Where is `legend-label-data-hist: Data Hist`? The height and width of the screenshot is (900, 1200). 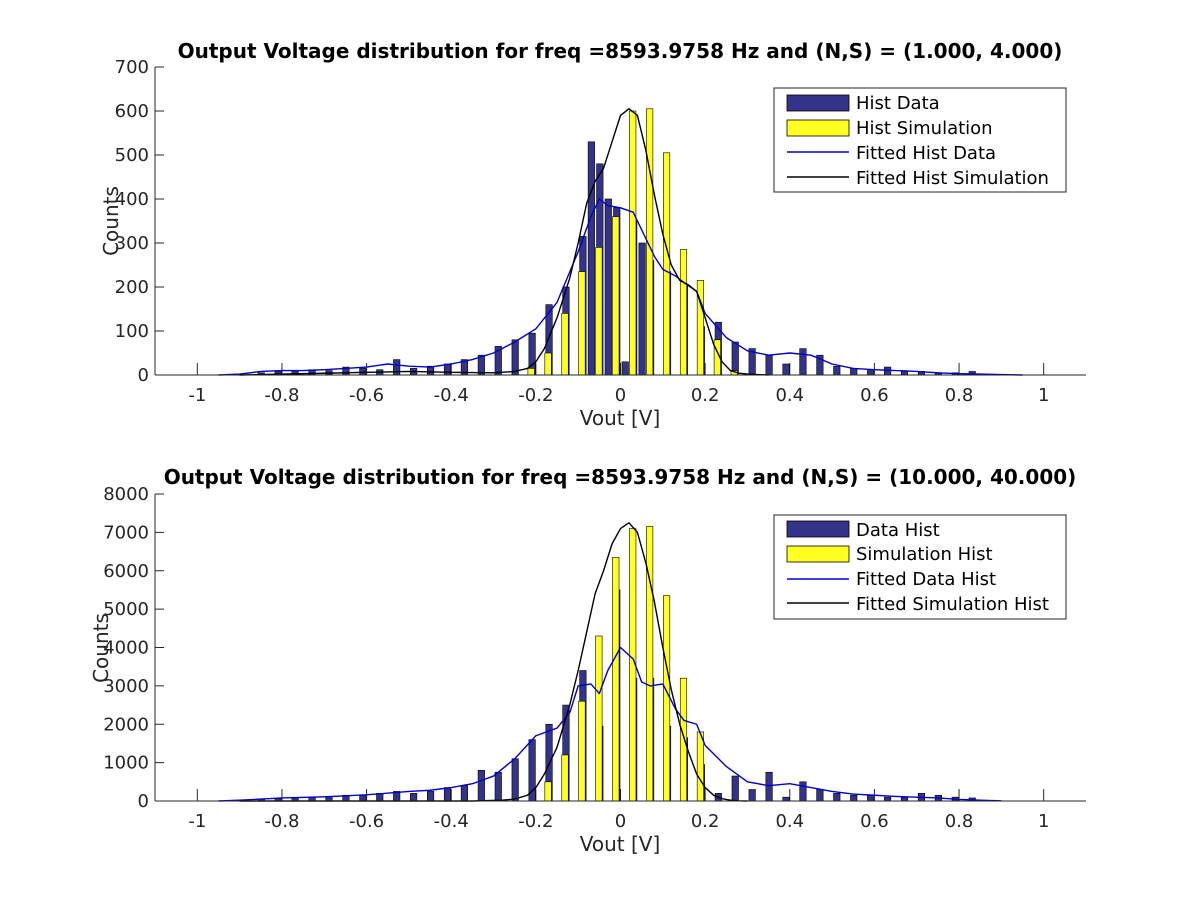 legend-label-data-hist: Data Hist is located at coordinates (898, 530).